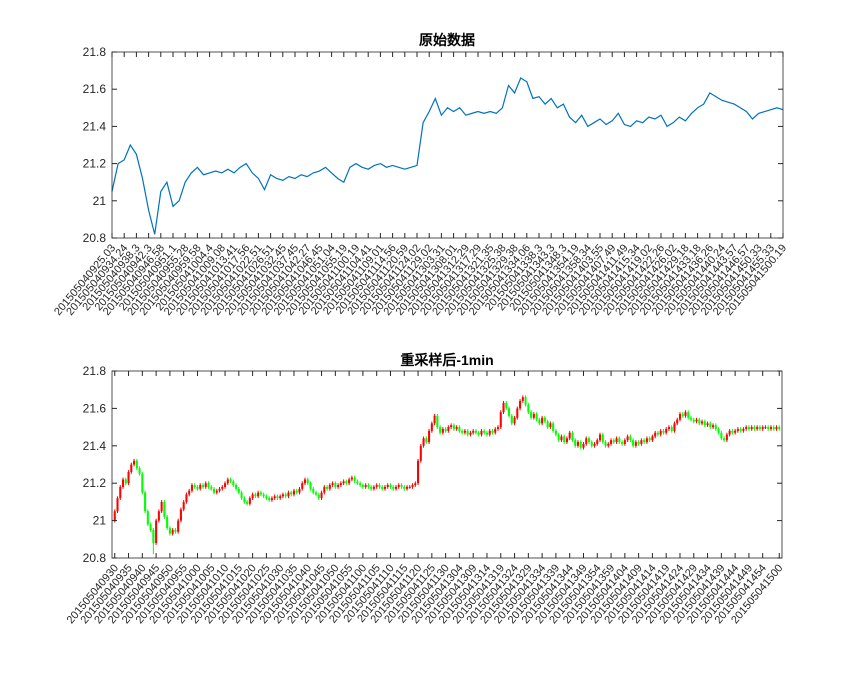  I want to click on y-tick-label: 21.2, so click(95, 483).